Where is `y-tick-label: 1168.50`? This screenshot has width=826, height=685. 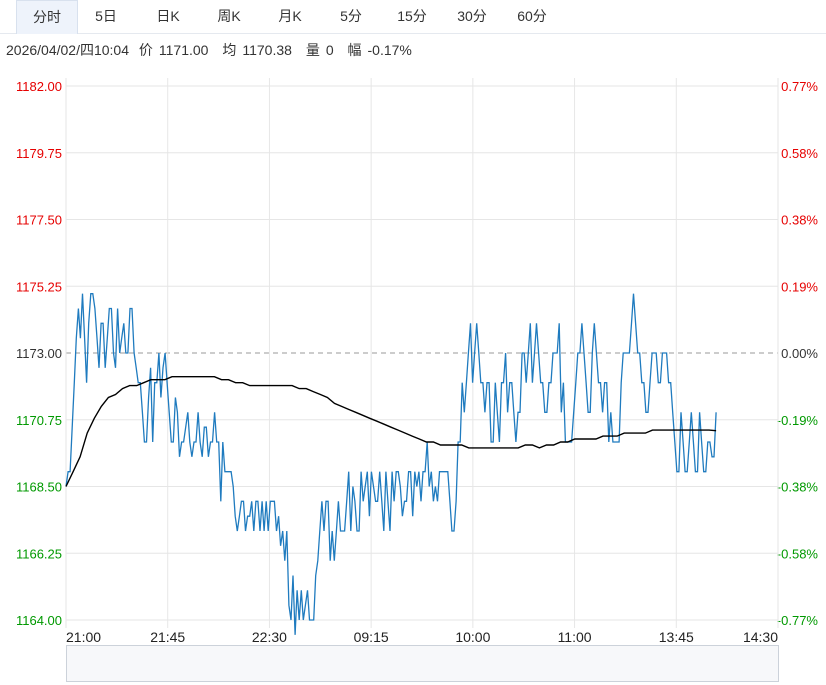 y-tick-label: 1168.50 is located at coordinates (39, 487).